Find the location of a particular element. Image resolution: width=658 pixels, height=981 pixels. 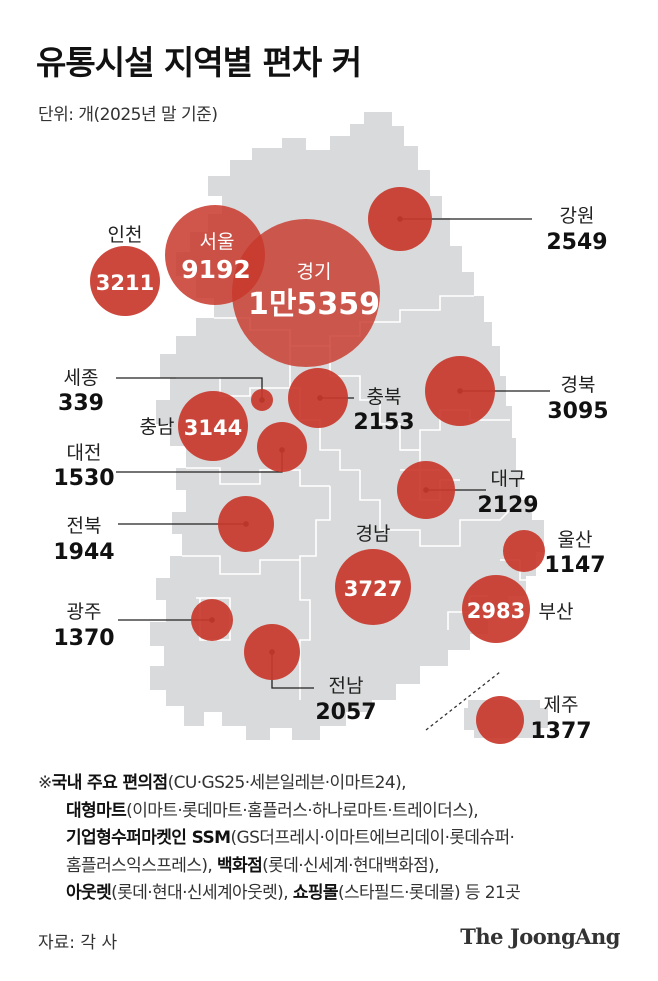

label-daegu-name: 대구 is located at coordinates (508, 479).